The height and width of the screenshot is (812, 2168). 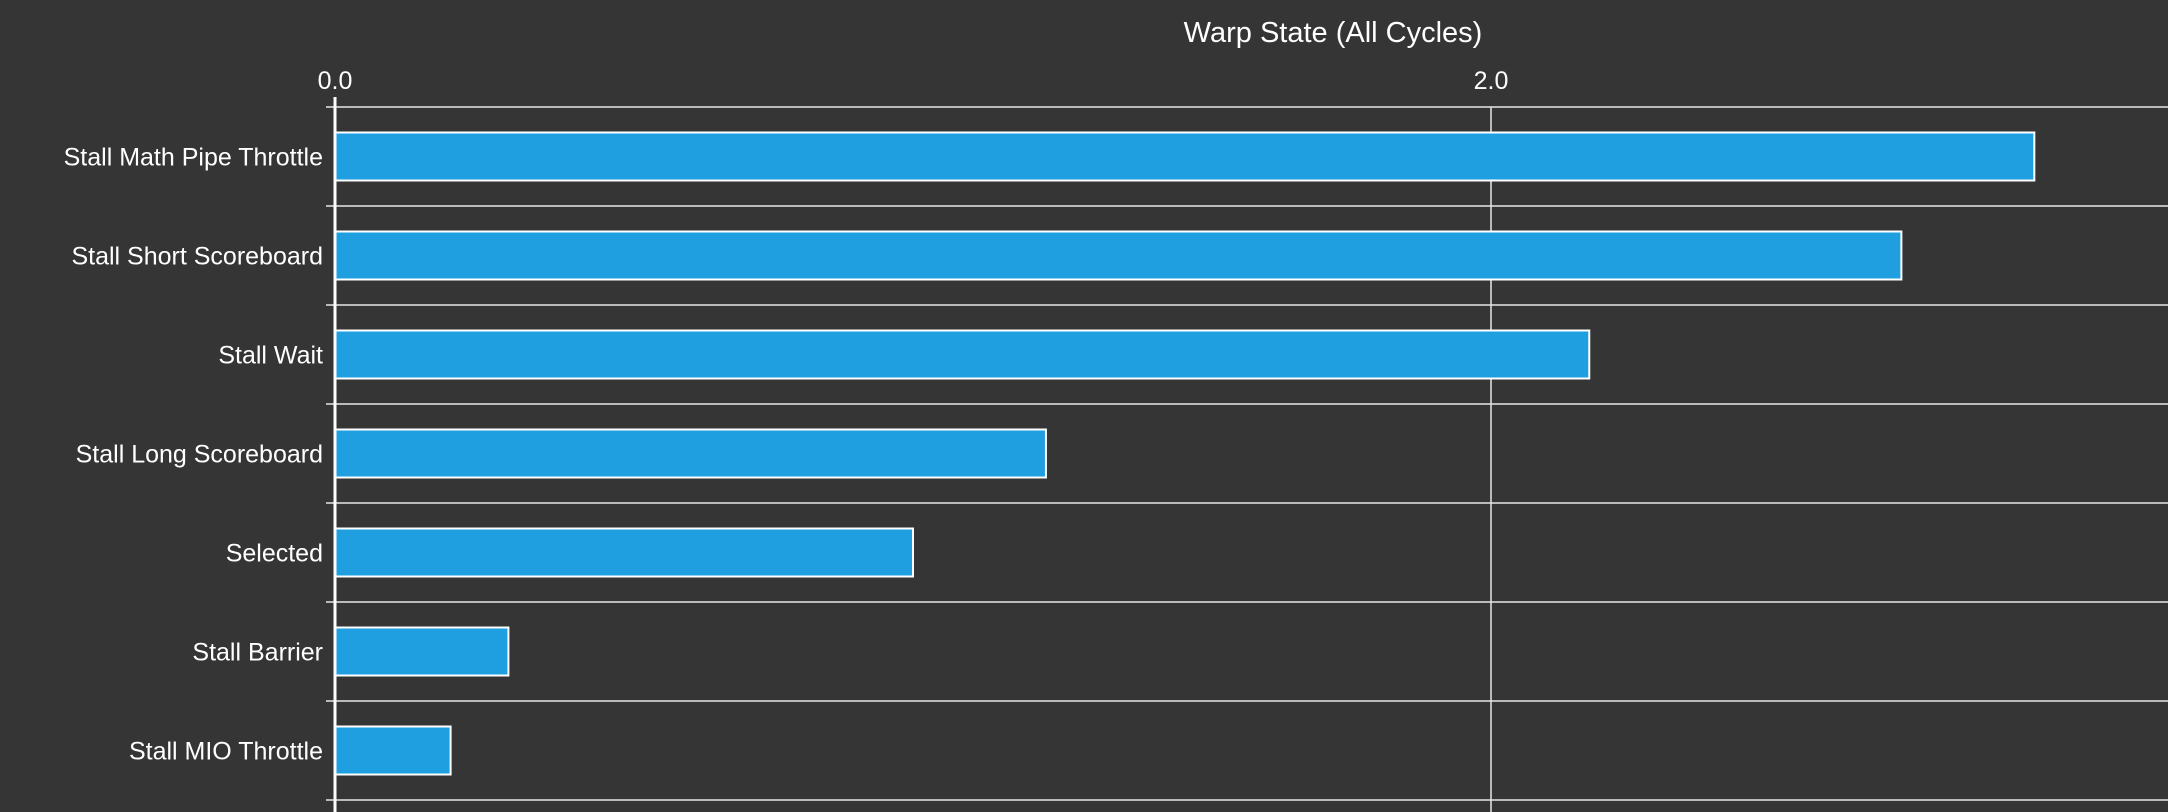 I want to click on x-tick-label: 2.0, so click(x=1491, y=81).